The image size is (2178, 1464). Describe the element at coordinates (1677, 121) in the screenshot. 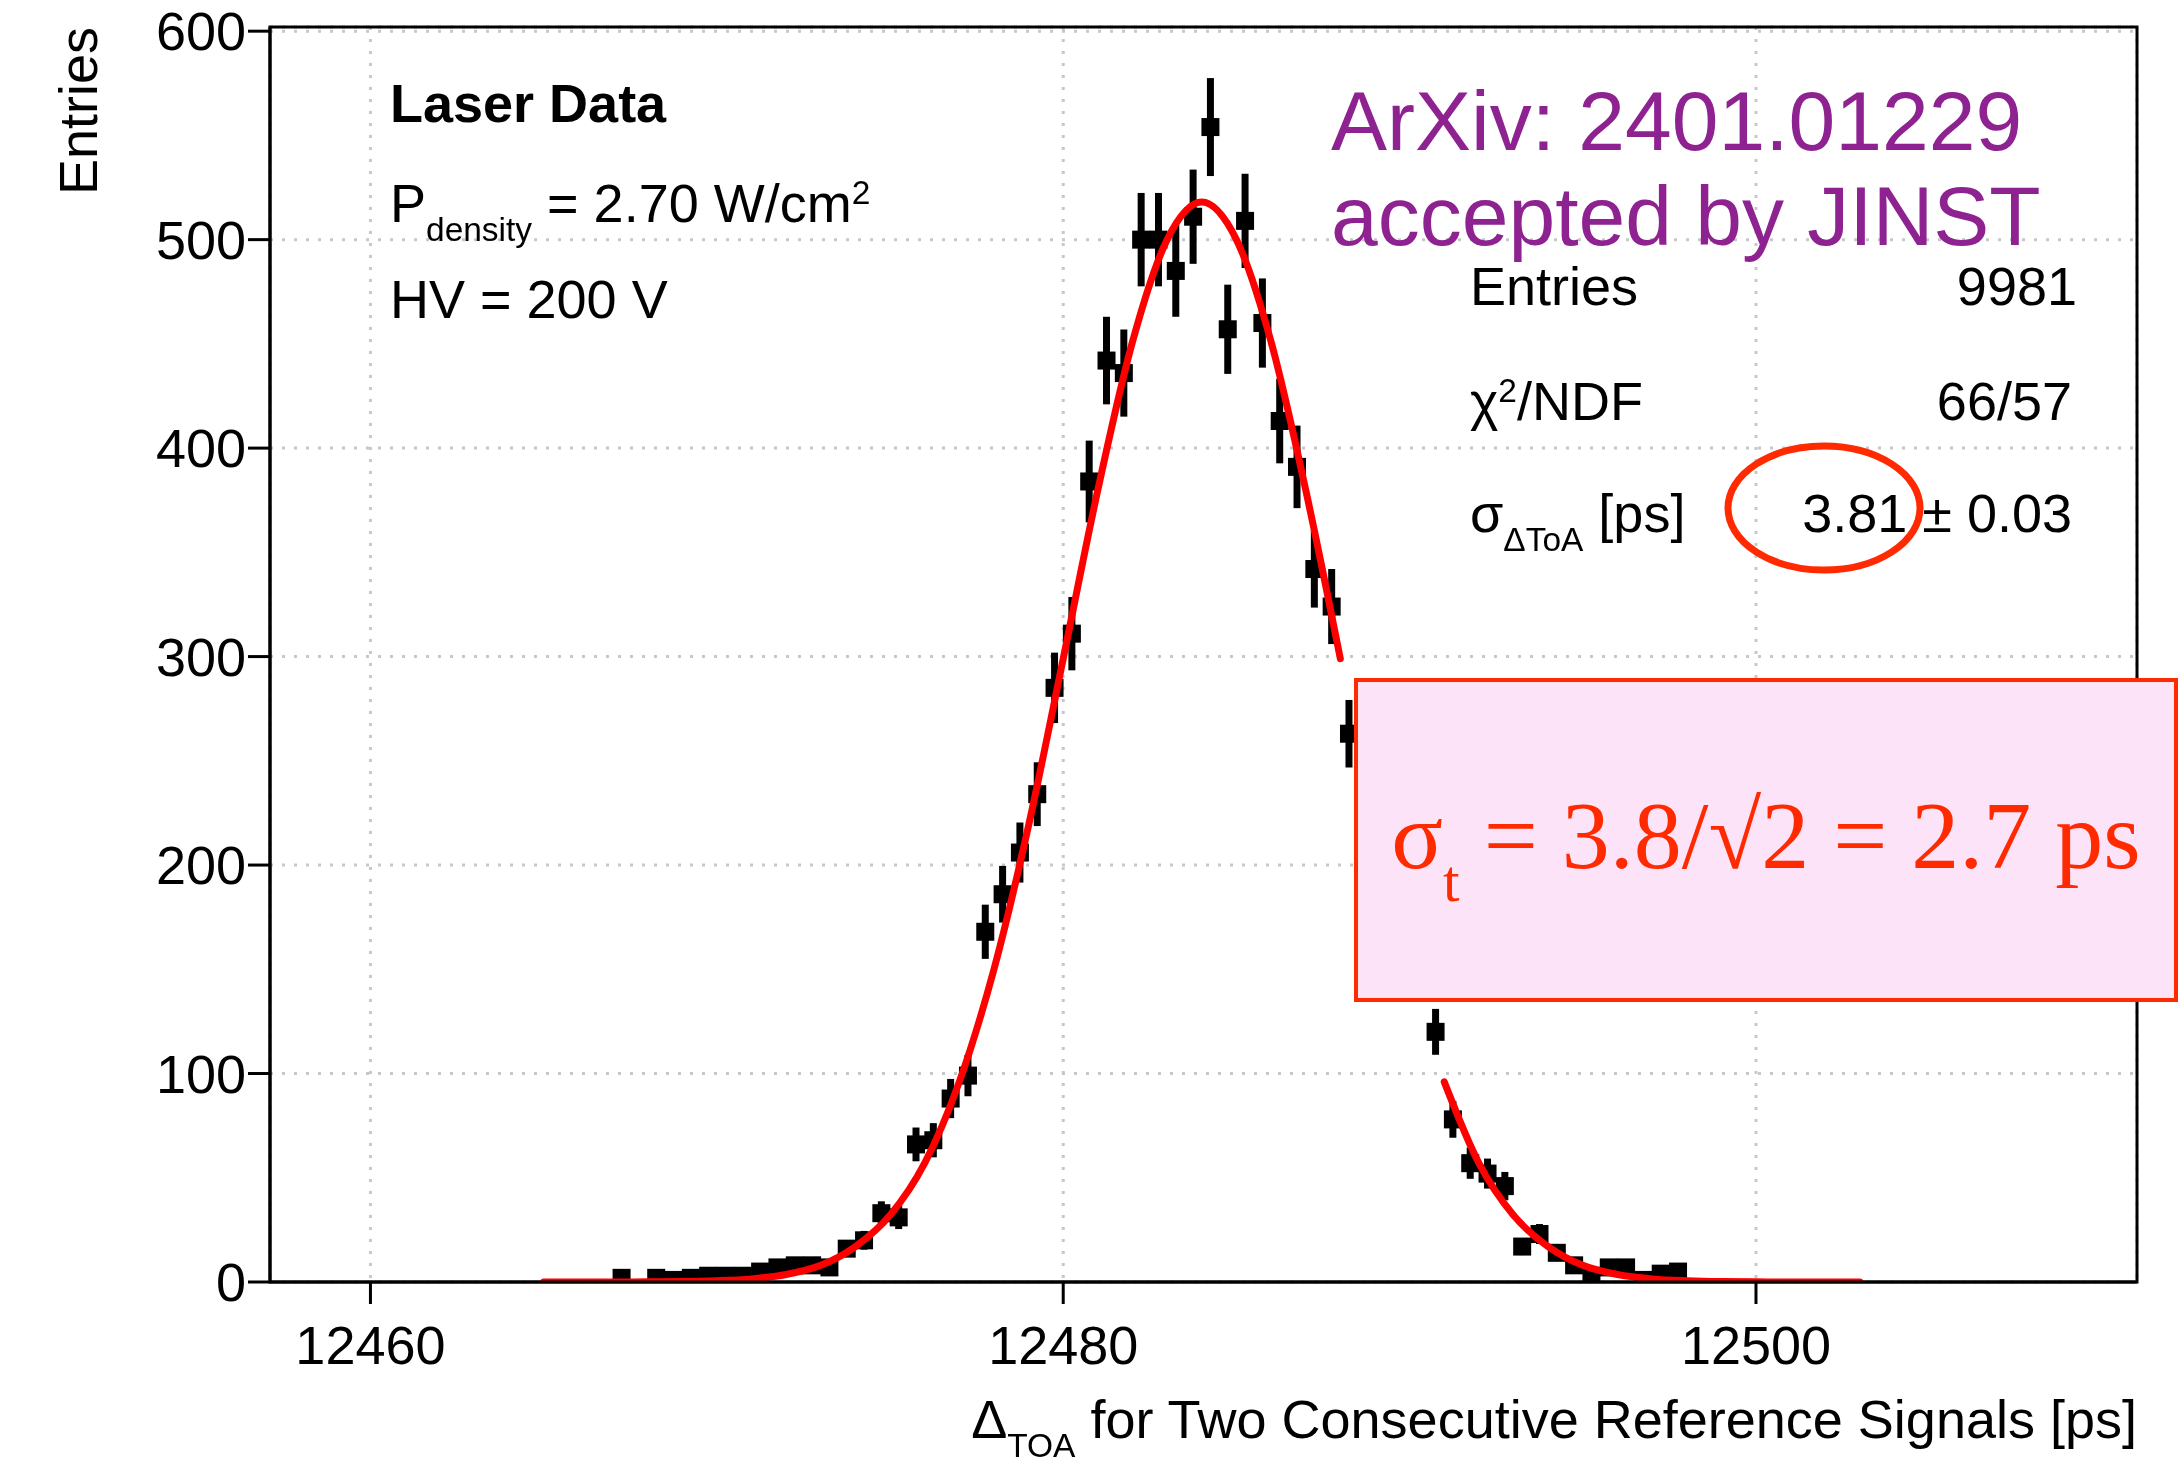

I see `annotation: ArXiv: 2401.01229` at that location.